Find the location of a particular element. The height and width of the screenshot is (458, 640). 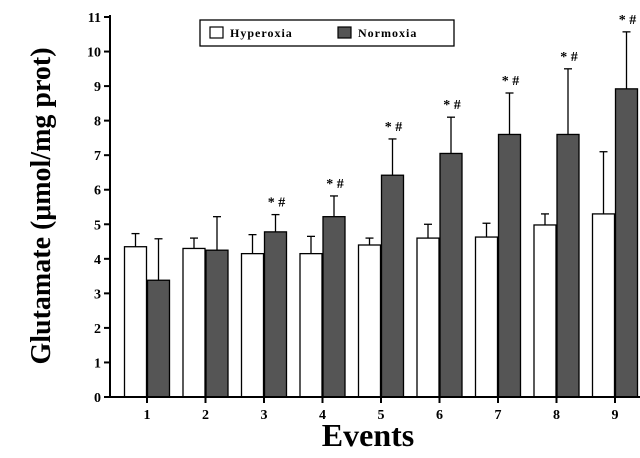

y-tick-label: 1 is located at coordinates (97, 363).